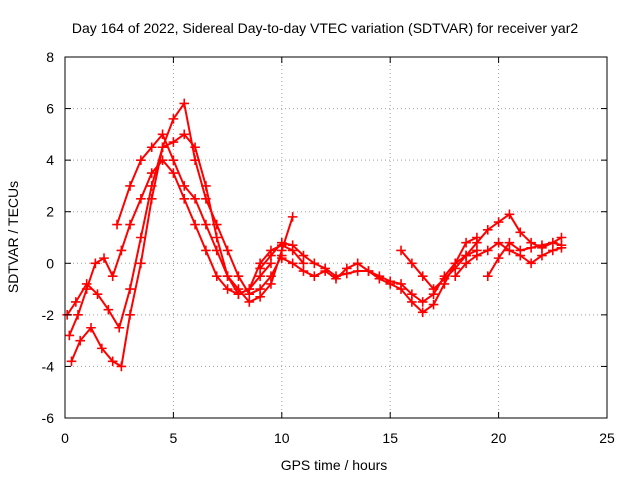  Describe the element at coordinates (50, 109) in the screenshot. I see `y-tick-label: 6` at that location.